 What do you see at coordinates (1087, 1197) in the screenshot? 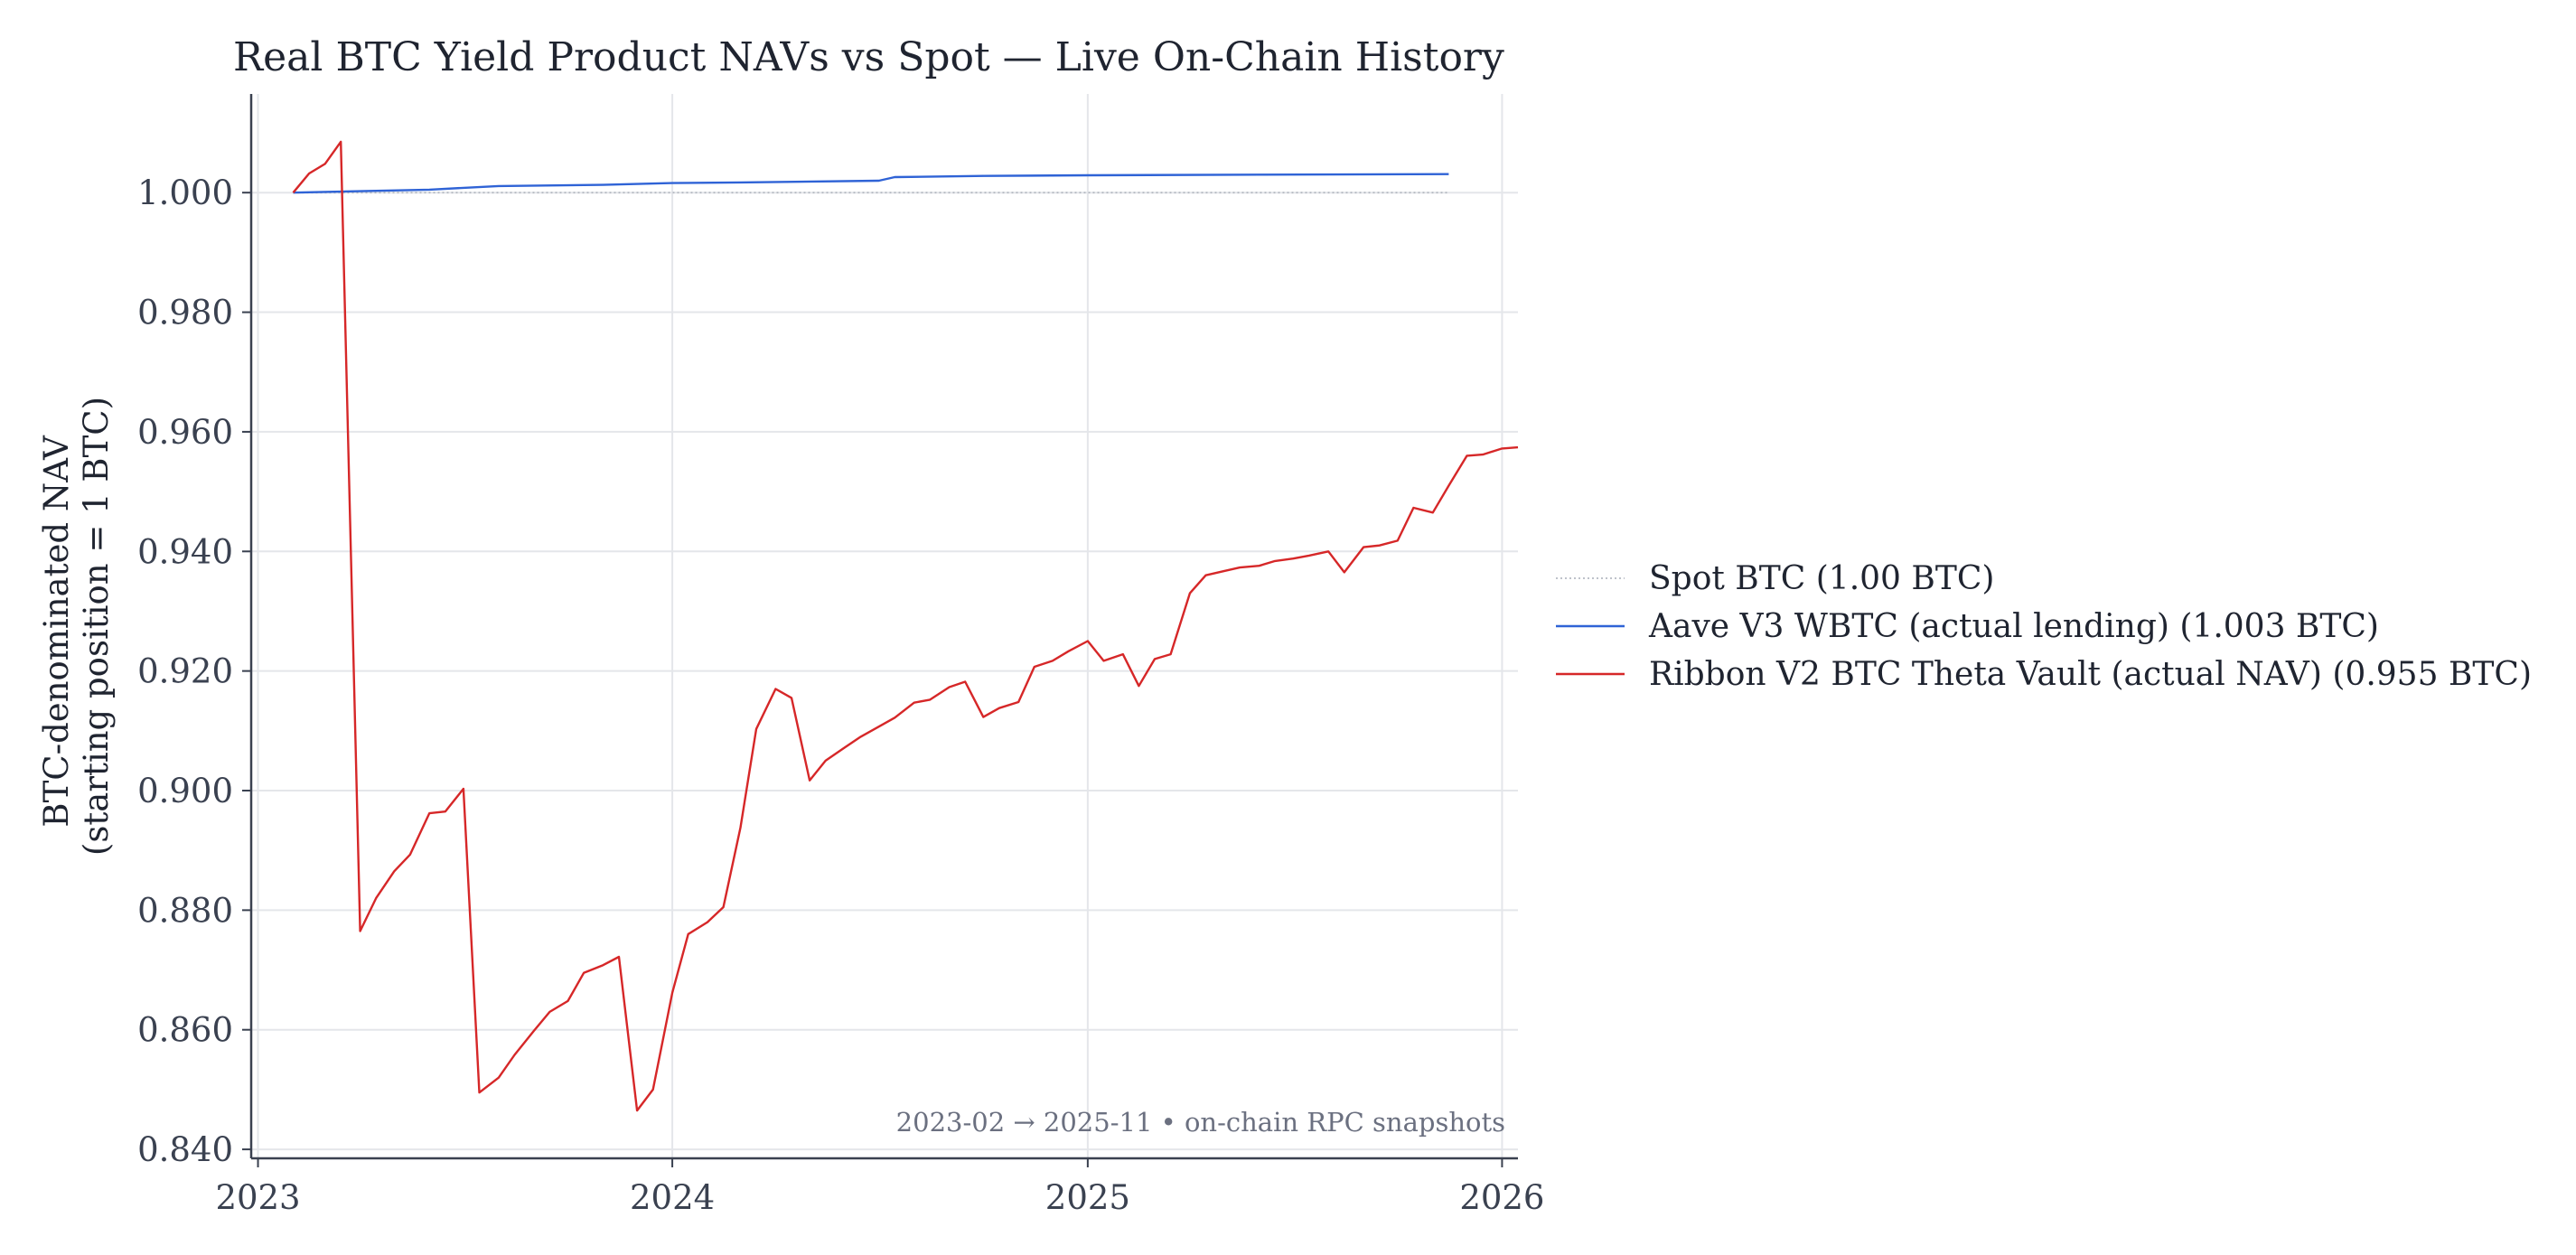
I see `x-tick-label: 2025` at bounding box center [1087, 1197].